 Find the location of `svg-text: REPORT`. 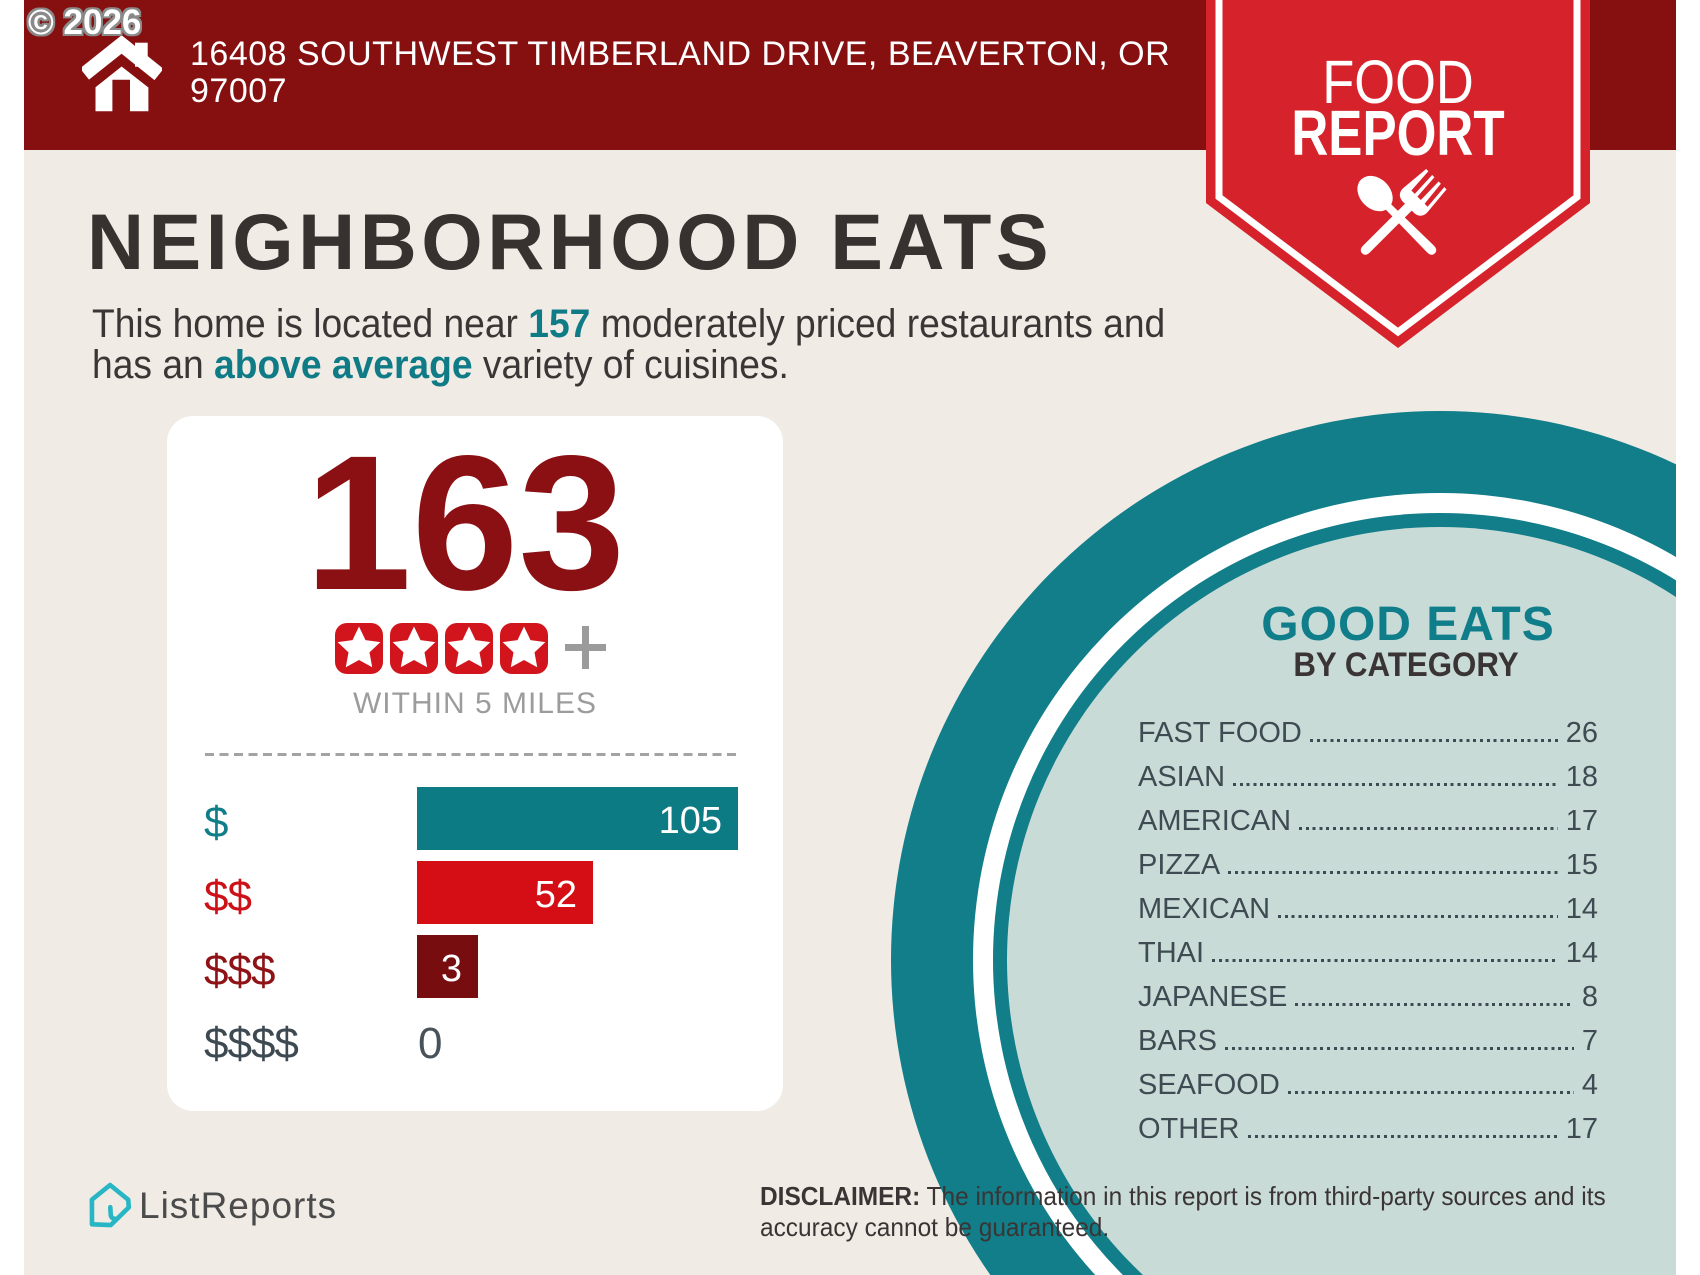

svg-text: REPORT is located at coordinates (1397, 134).